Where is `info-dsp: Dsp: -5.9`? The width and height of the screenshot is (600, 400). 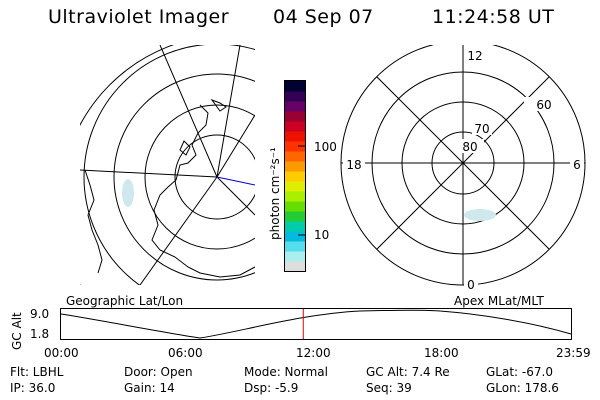
info-dsp: Dsp: -5.9 is located at coordinates (271, 388).